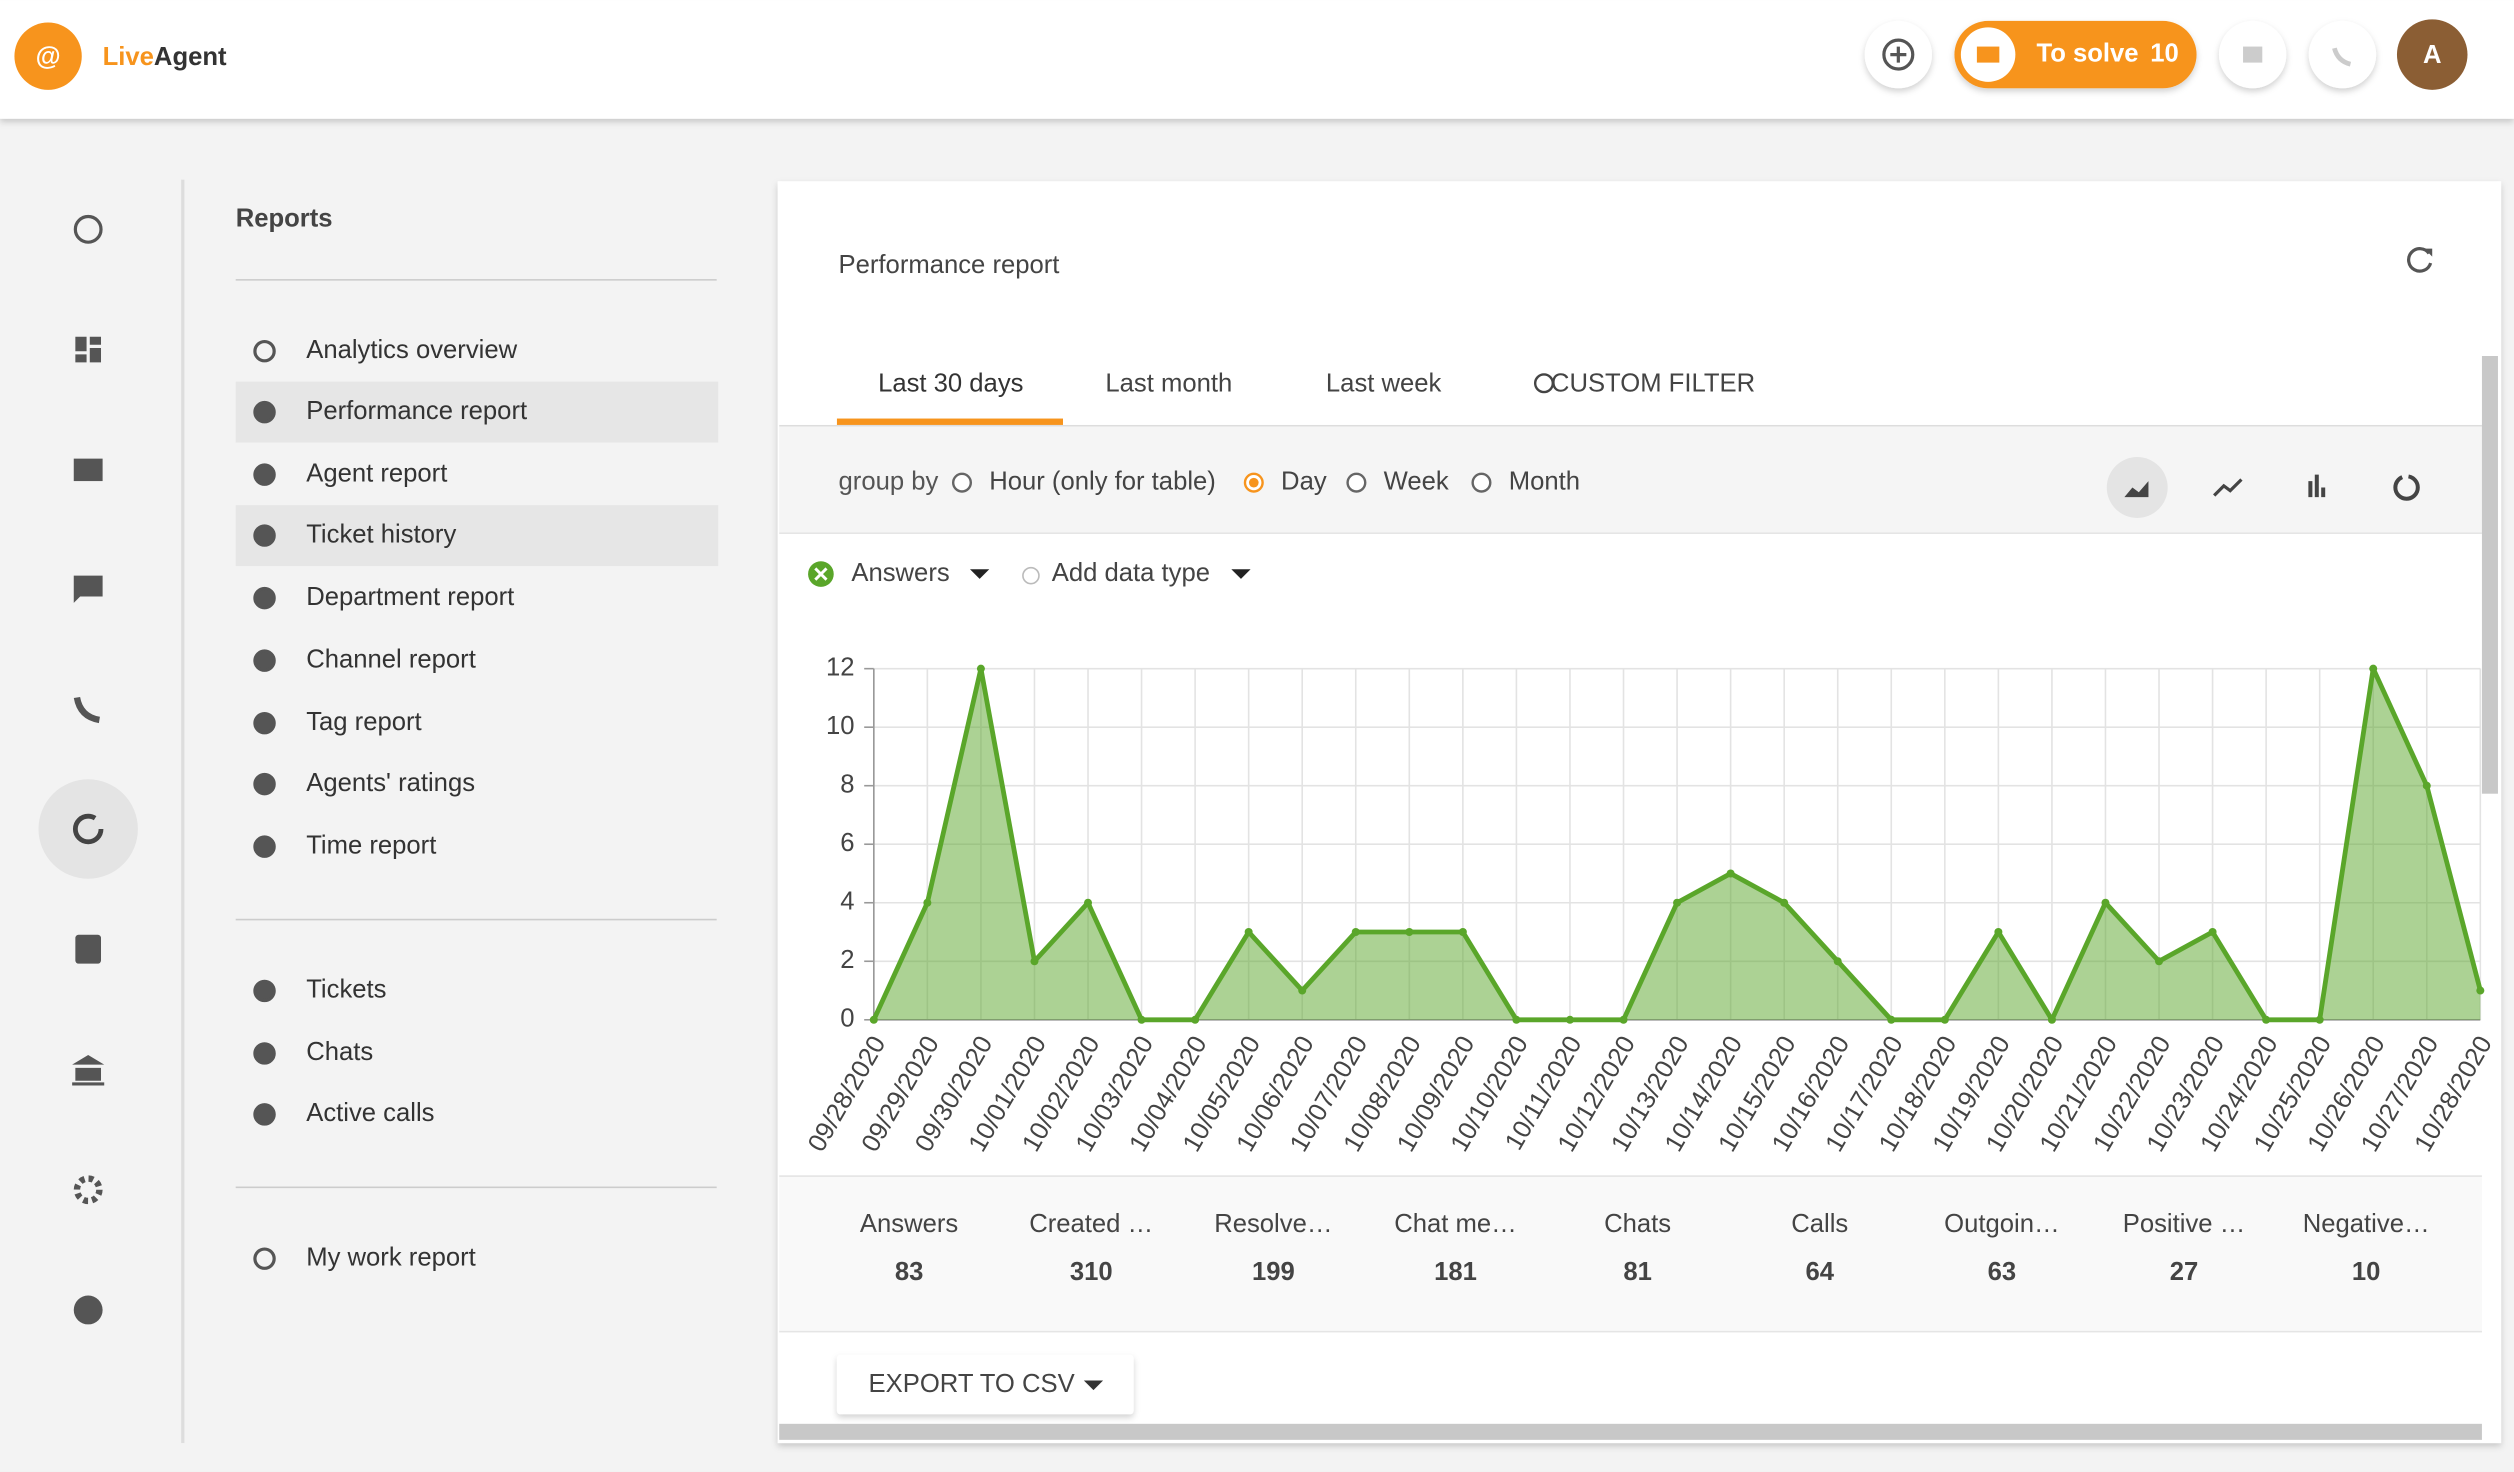 This screenshot has width=2514, height=1472. Describe the element at coordinates (1455, 1272) in the screenshot. I see `summary-value: 181` at that location.